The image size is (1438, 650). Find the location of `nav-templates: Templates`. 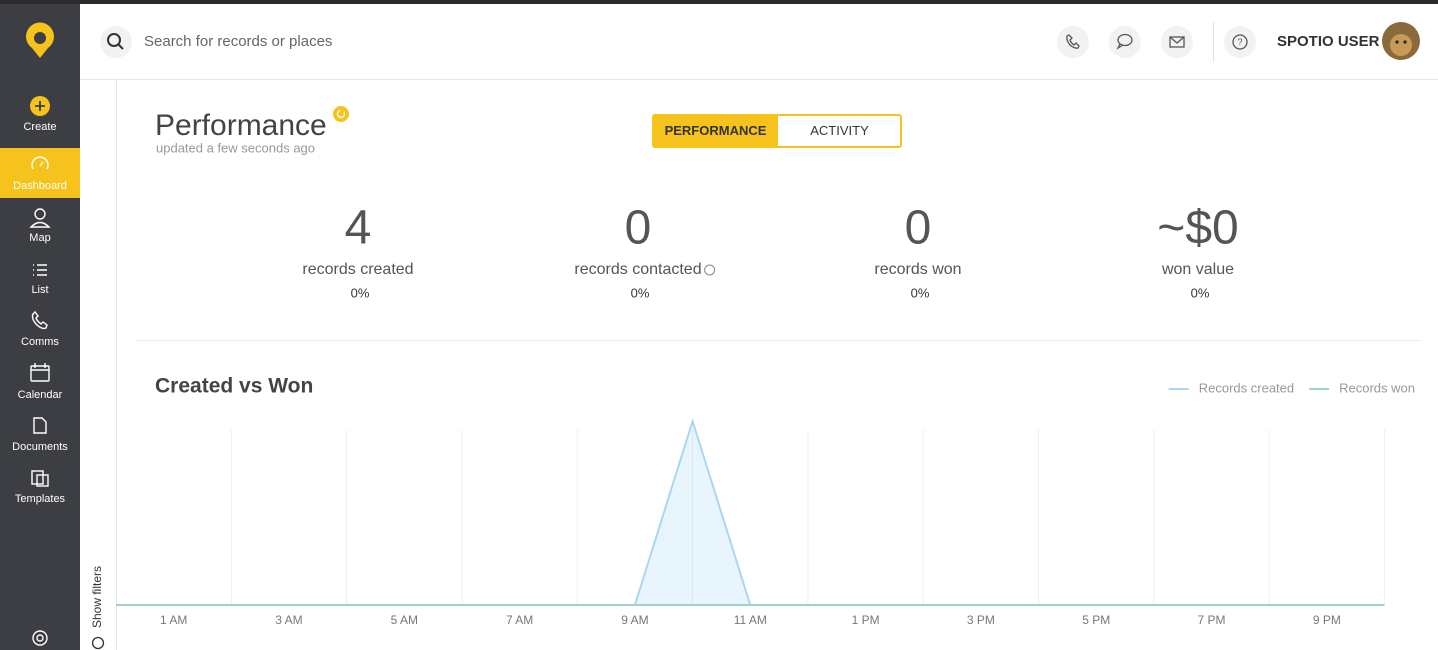

nav-templates: Templates is located at coordinates (40, 487).